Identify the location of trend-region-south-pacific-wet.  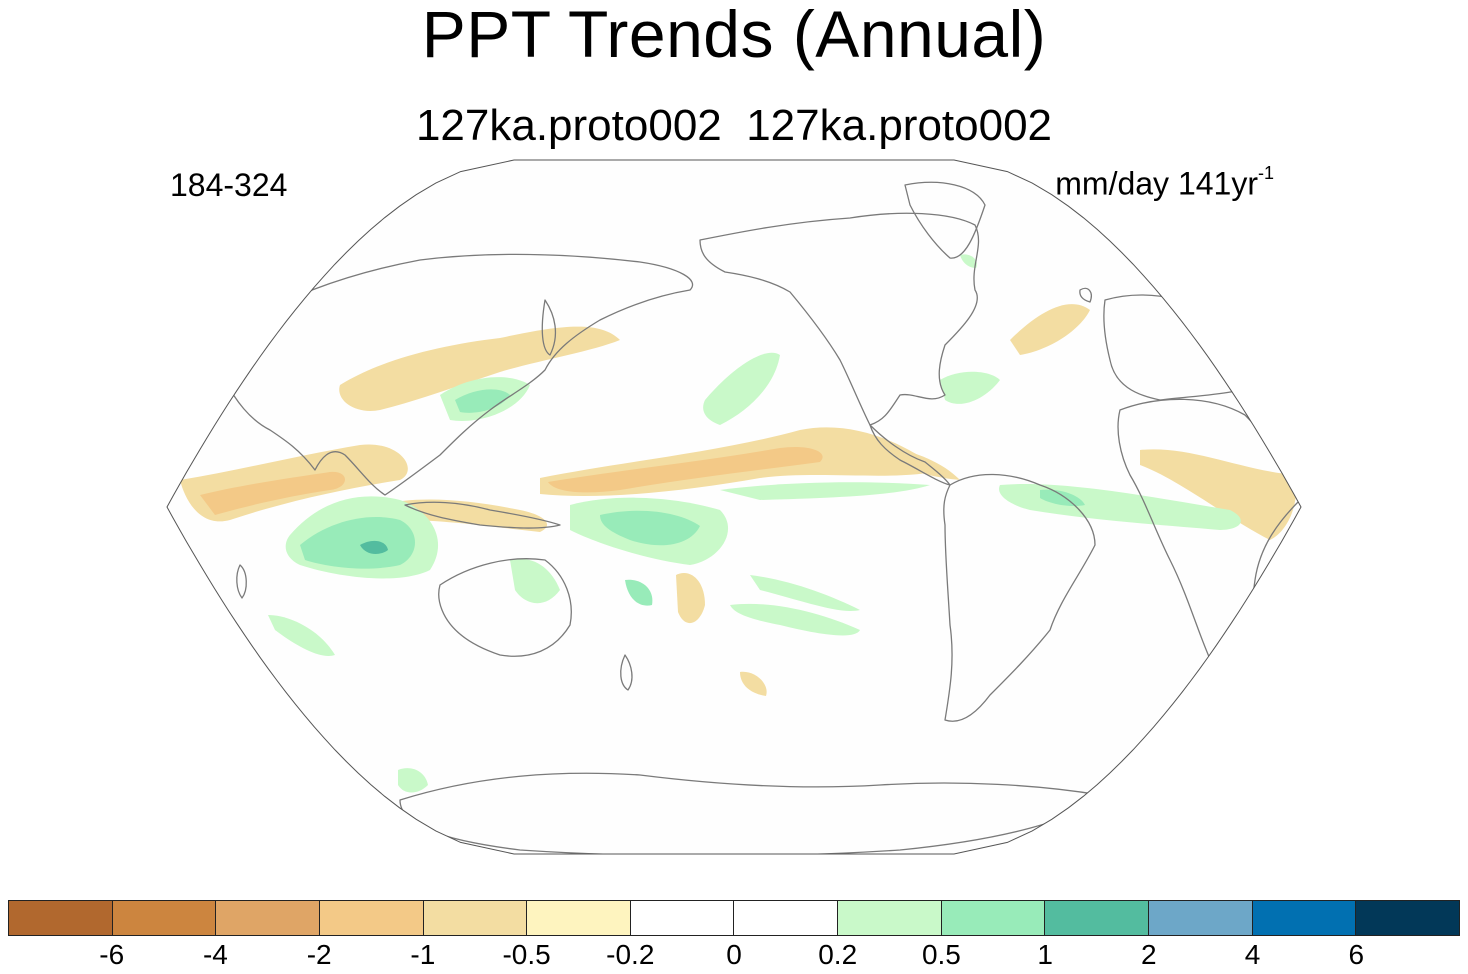
(795, 619).